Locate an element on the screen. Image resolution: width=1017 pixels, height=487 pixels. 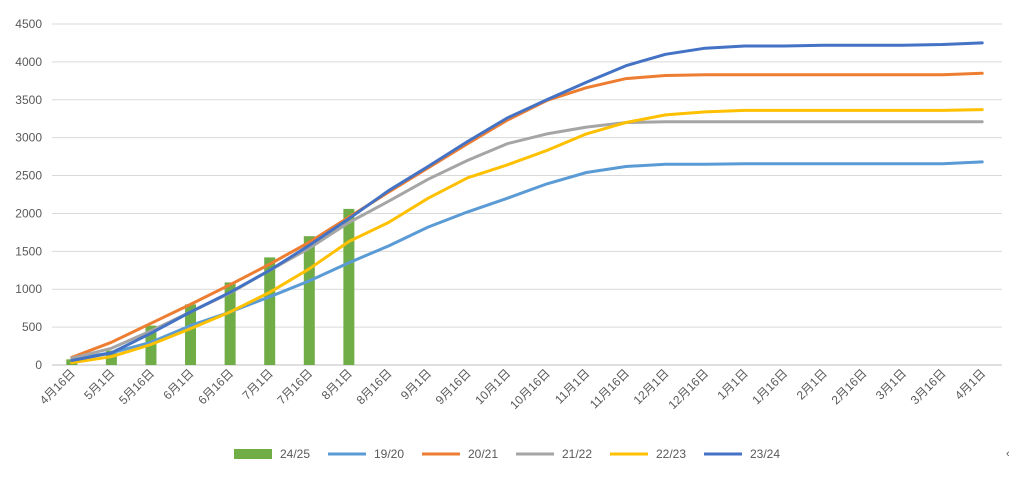
y-tick-label: 4500 is located at coordinates (28, 24).